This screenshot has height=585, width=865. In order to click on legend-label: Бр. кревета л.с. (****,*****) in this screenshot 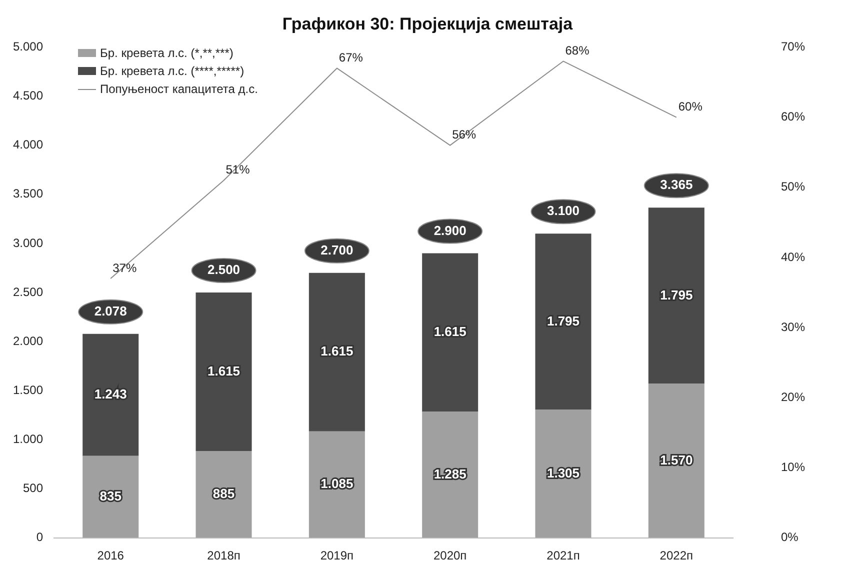, I will do `click(172, 71)`.